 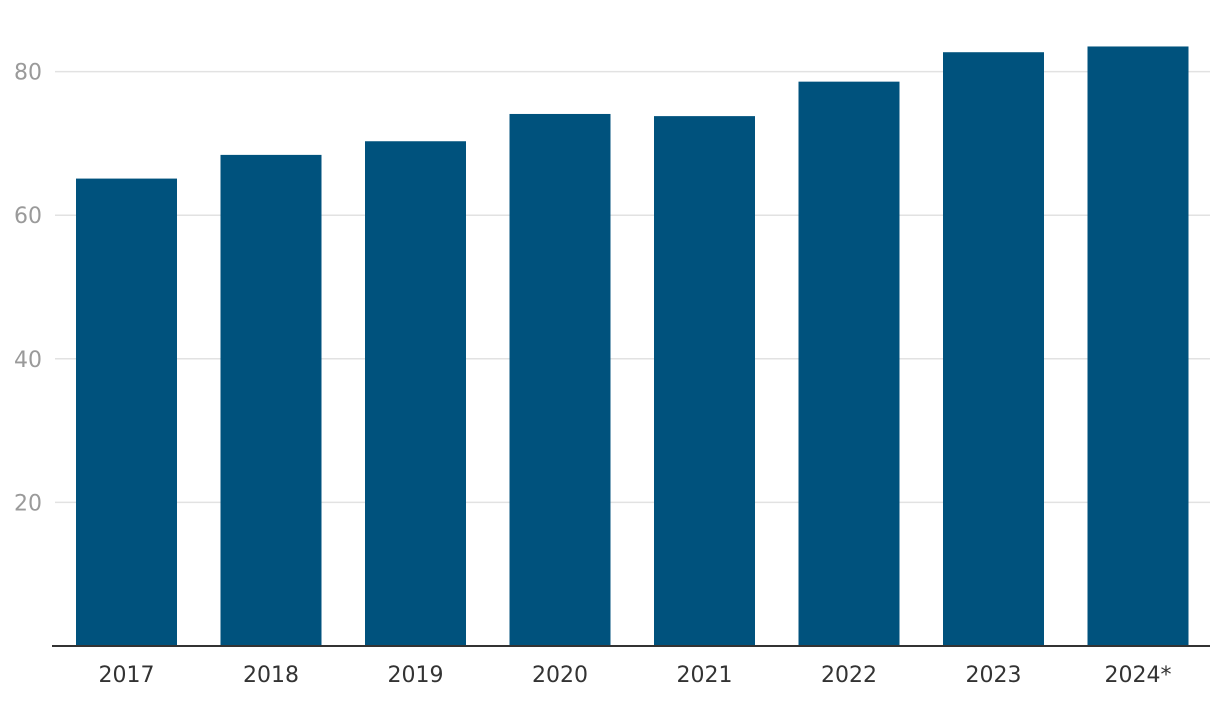 I want to click on x-tick-label: 2017, so click(x=127, y=675).